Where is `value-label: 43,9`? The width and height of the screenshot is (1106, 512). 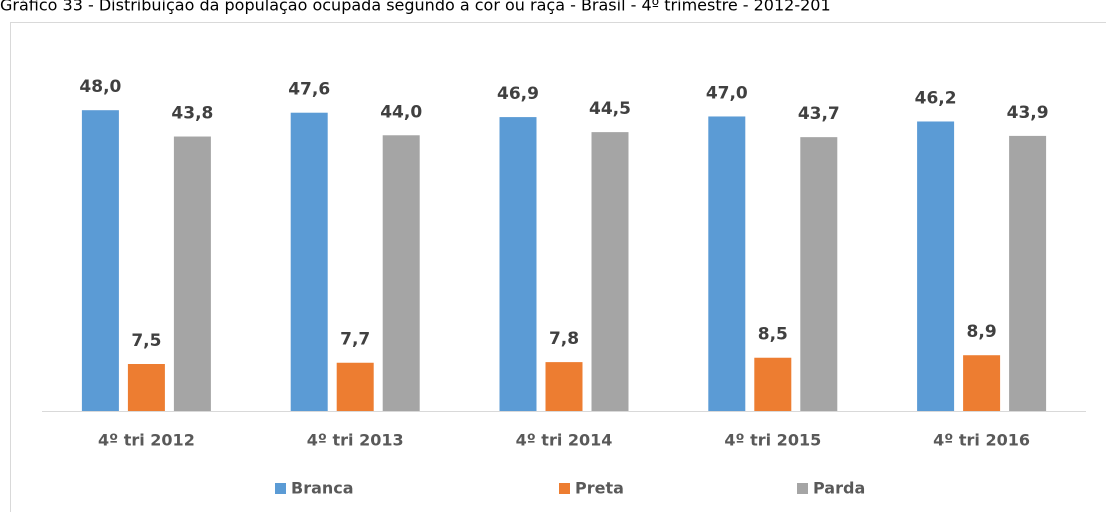 value-label: 43,9 is located at coordinates (1028, 113).